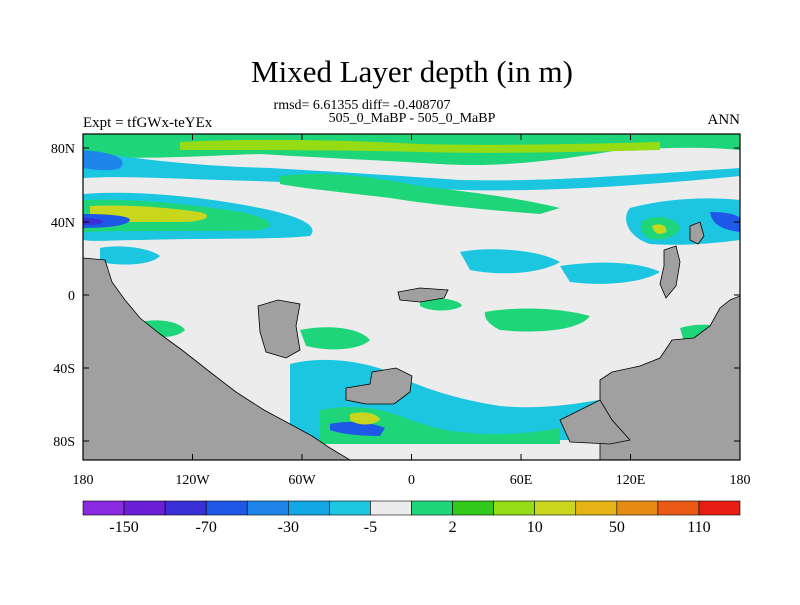 The image size is (800, 605). I want to click on stats-subtitle: rmsd= 6.61355 diff= -0.408707, so click(362, 105).